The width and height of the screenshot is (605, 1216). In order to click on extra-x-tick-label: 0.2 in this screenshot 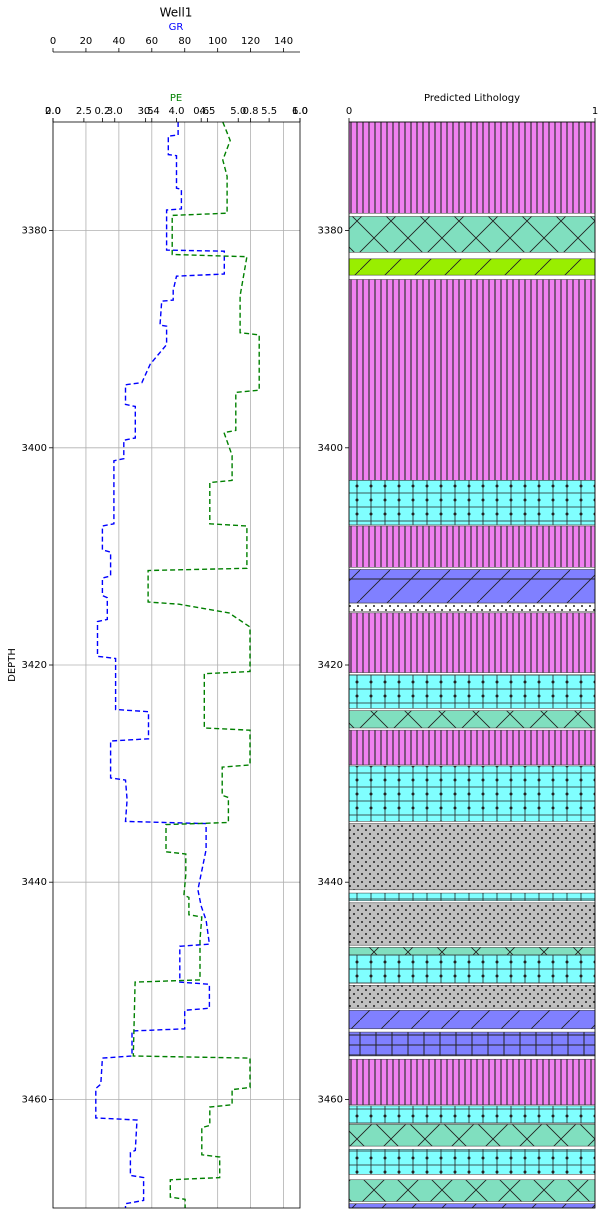, I will do `click(102, 111)`.